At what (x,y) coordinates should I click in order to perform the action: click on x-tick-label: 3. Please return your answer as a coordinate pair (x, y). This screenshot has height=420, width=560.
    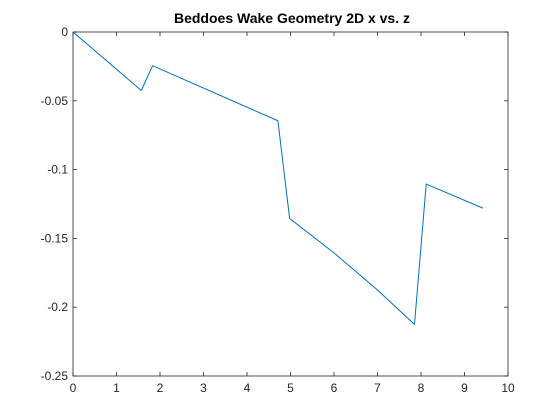
    Looking at the image, I should click on (203, 388).